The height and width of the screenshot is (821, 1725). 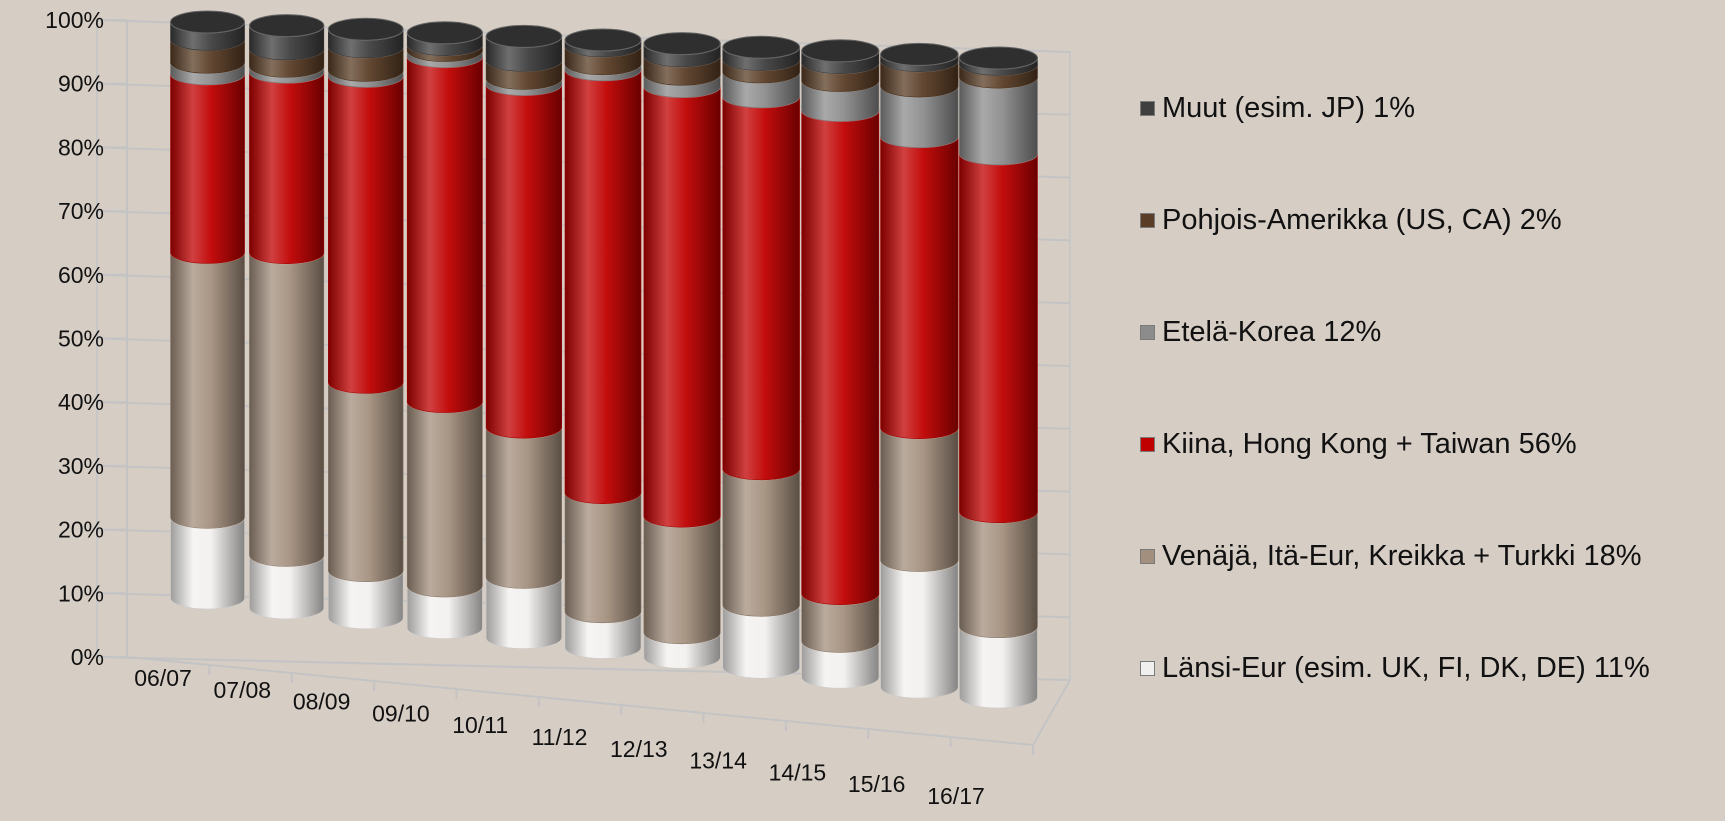 I want to click on y-tick-label: 30%, so click(x=81, y=466).